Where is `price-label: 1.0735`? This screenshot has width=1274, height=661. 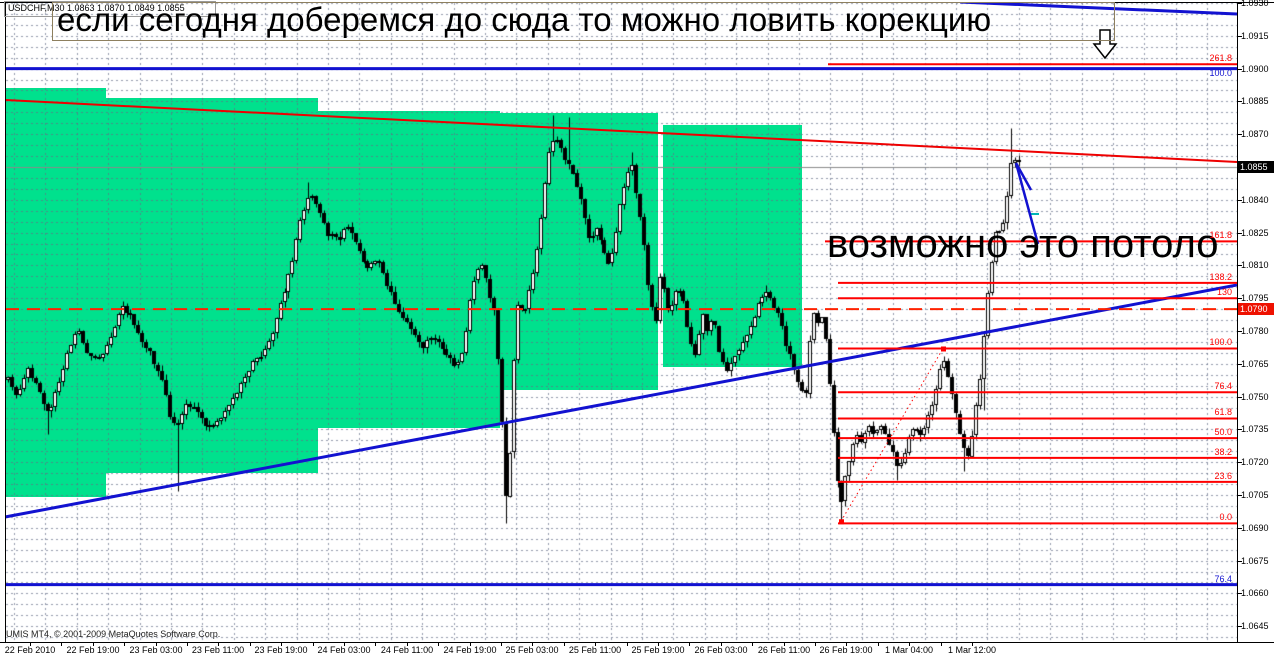 price-label: 1.0735 is located at coordinates (1255, 429).